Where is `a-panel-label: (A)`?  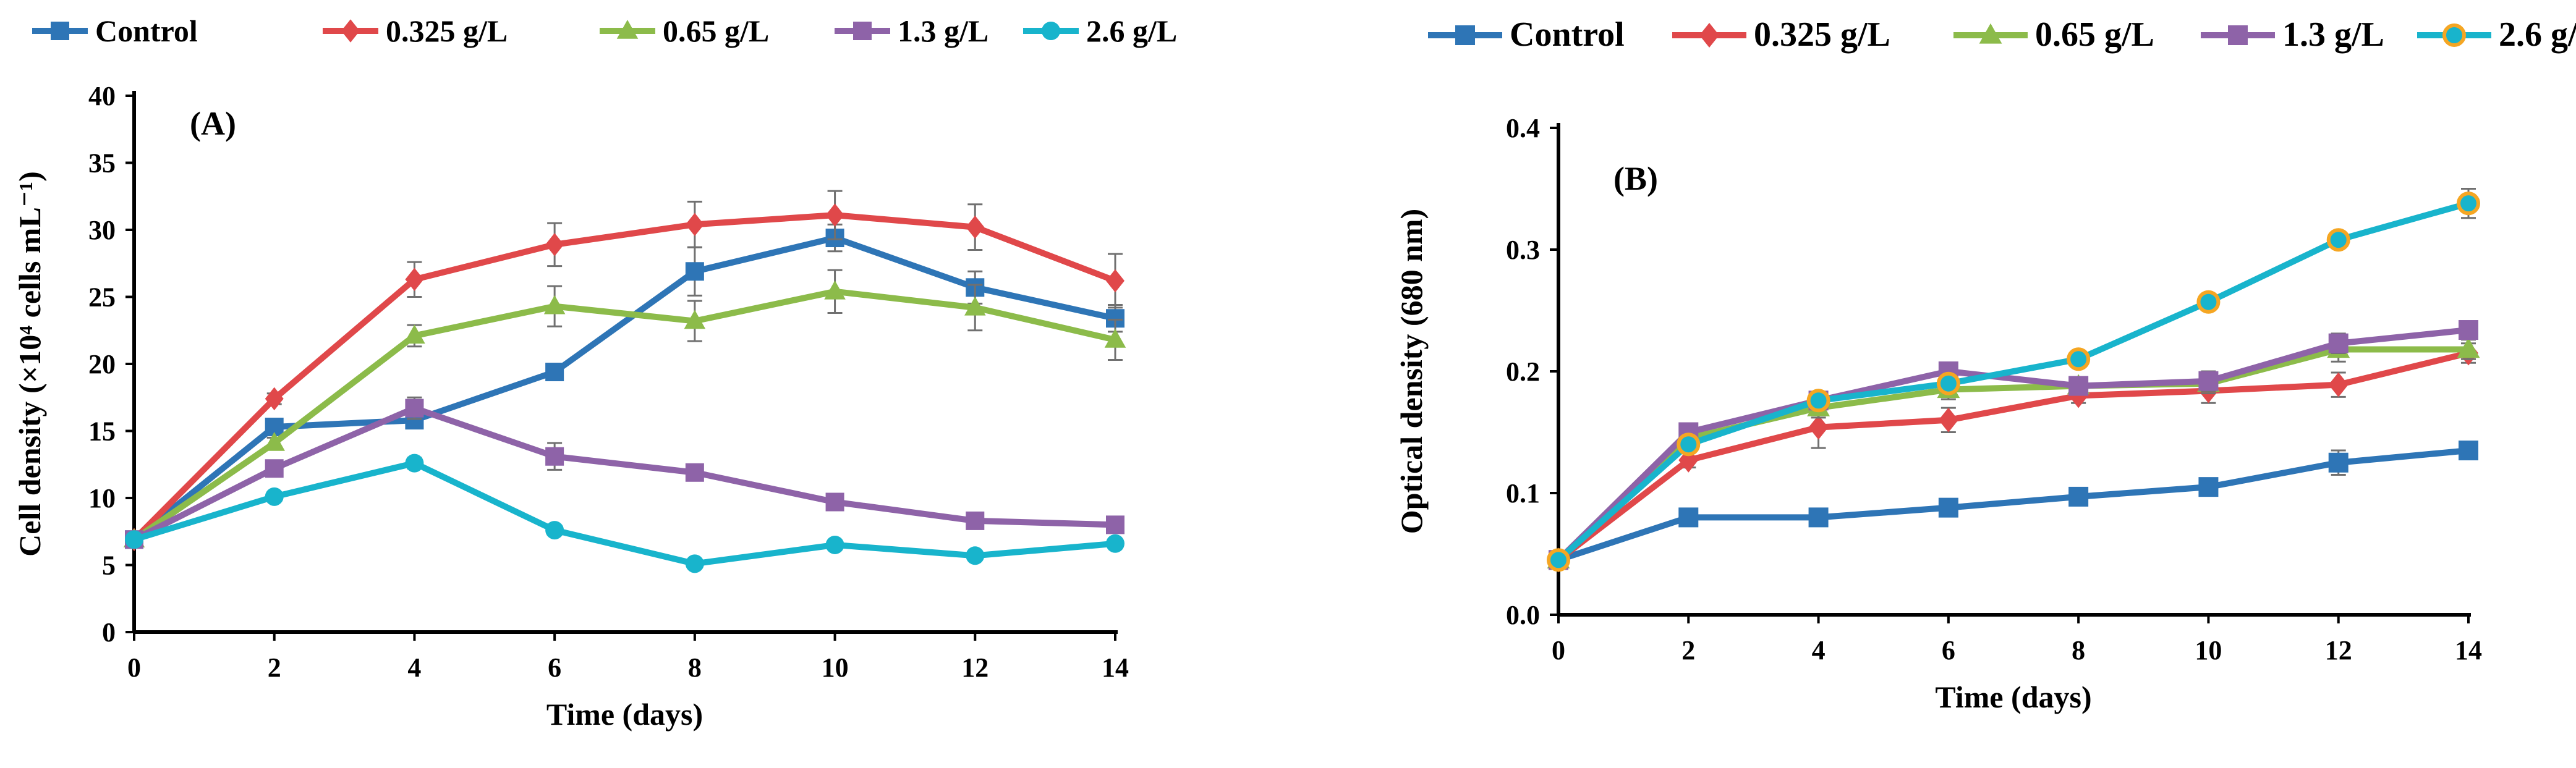
a-panel-label: (A) is located at coordinates (213, 123).